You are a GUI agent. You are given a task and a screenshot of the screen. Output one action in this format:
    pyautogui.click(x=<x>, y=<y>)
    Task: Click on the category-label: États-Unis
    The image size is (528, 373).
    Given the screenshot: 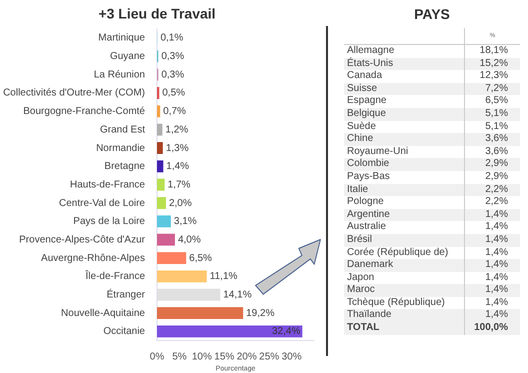 What is the action you would take?
    pyautogui.click(x=404, y=64)
    